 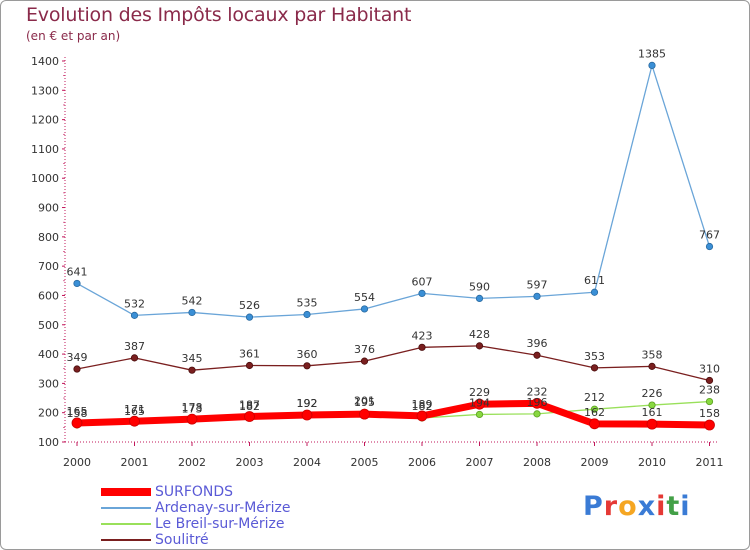 I want to click on data-label-le-breil-sur-merize: 158, so click(x=77, y=413).